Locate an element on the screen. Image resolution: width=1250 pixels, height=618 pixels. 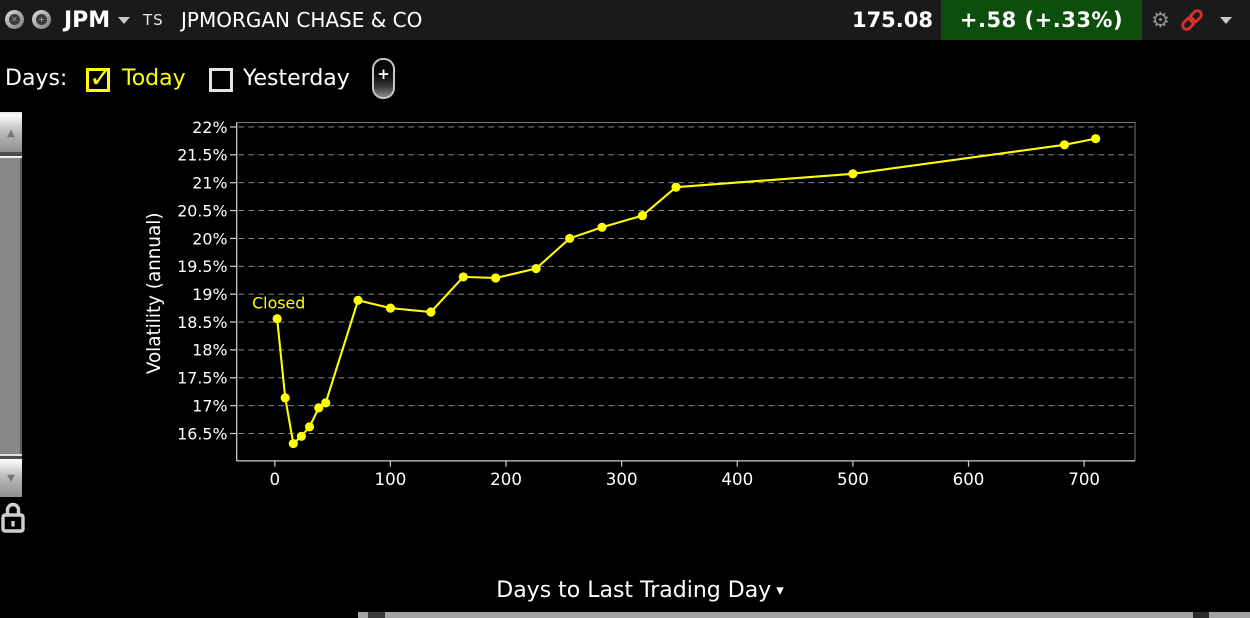
svg-text: 19.5% is located at coordinates (202, 266).